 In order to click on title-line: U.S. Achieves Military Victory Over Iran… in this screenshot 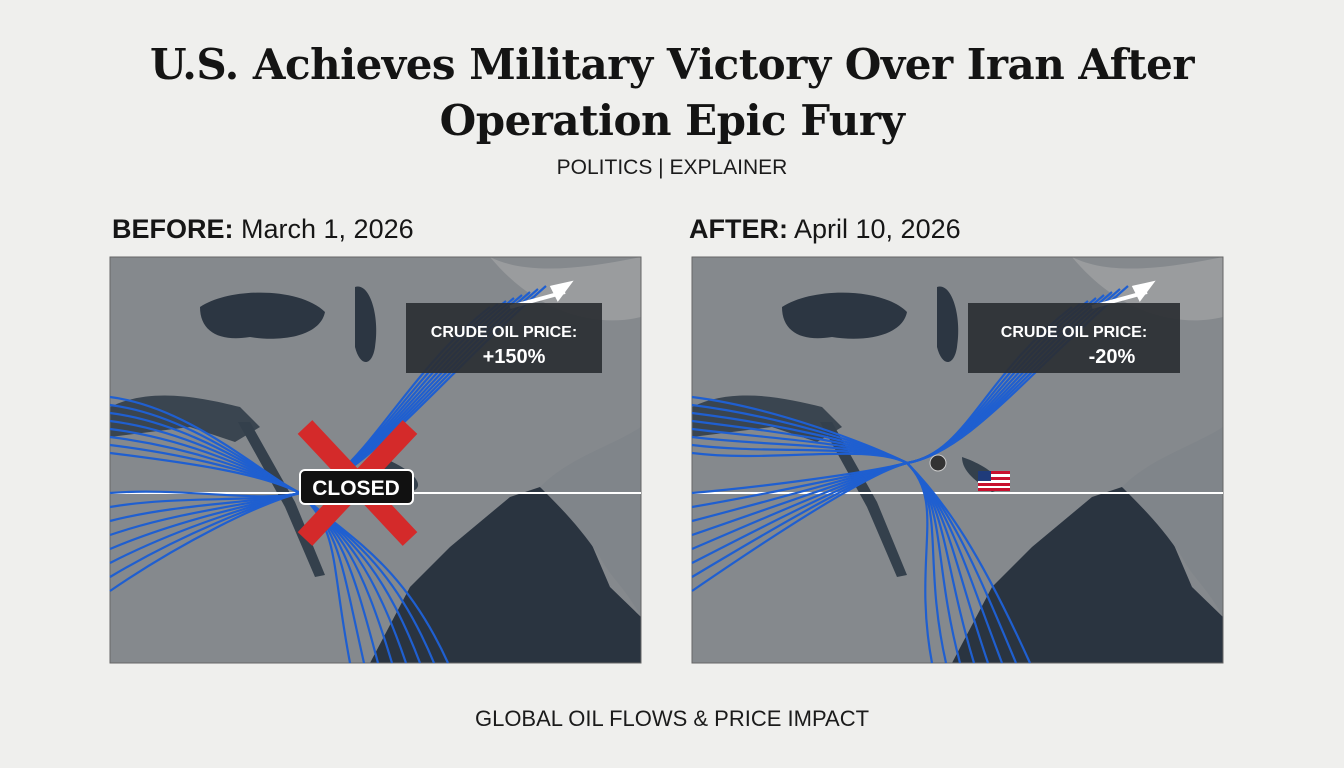, I will do `click(672, 64)`.